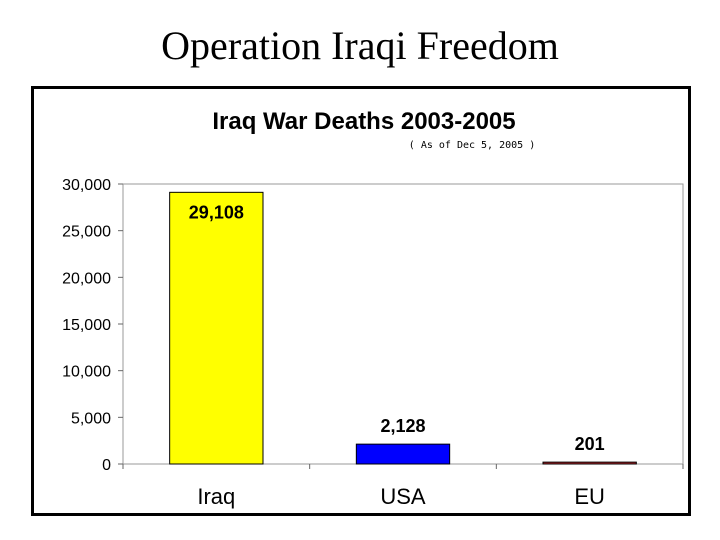 The image size is (720, 540). Describe the element at coordinates (472, 145) in the screenshot. I see `chart-subtitle: ( As of Dec 5, 2005 )` at that location.